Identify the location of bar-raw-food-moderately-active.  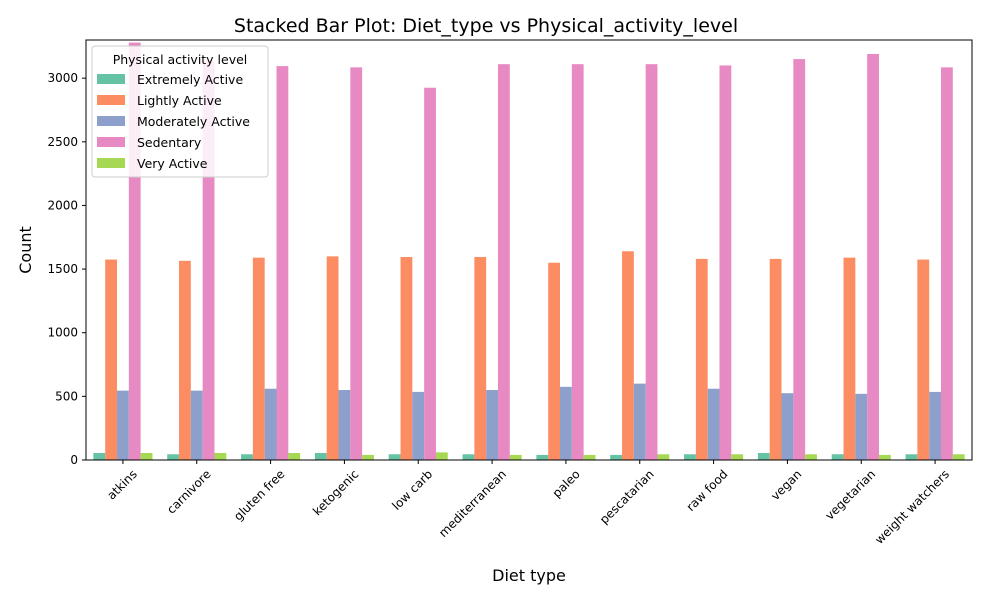
(713, 424).